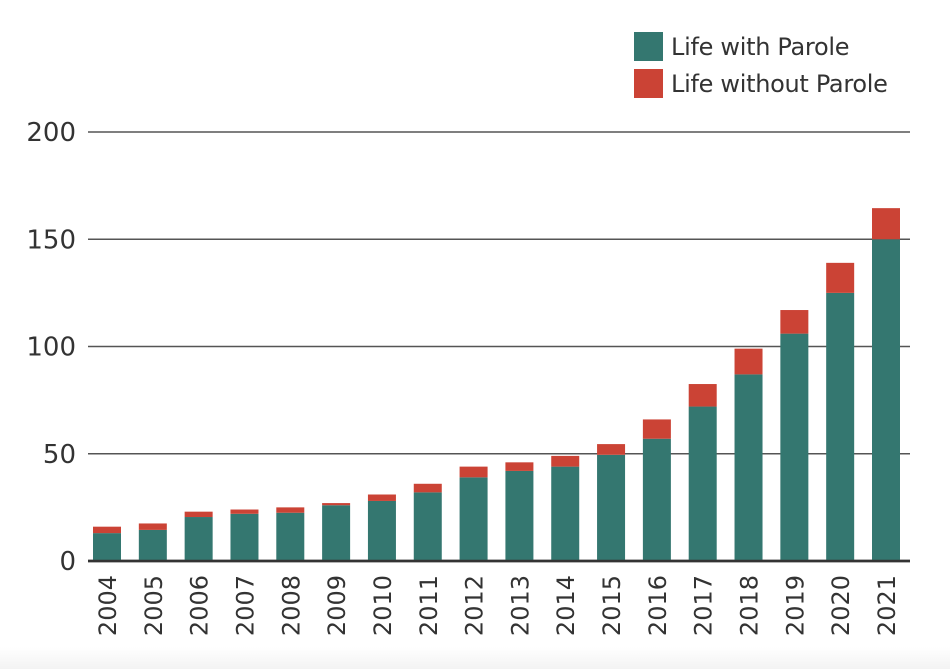 The image size is (950, 669). I want to click on y-axis-ticks: 0 50 100 150 200, so click(51, 347).